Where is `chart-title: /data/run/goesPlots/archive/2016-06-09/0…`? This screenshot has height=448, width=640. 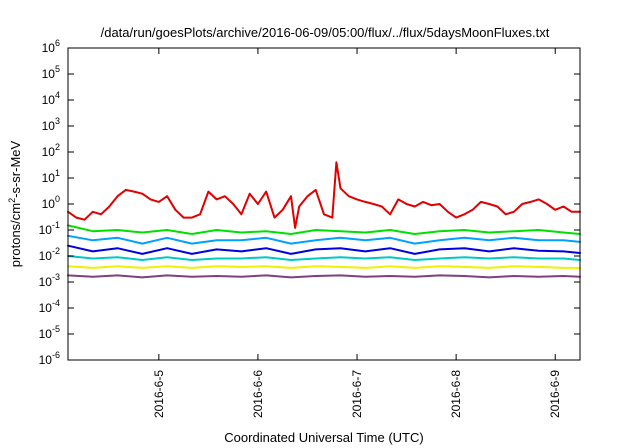 chart-title: /data/run/goesPlots/archive/2016-06-09/0… is located at coordinates (325, 32).